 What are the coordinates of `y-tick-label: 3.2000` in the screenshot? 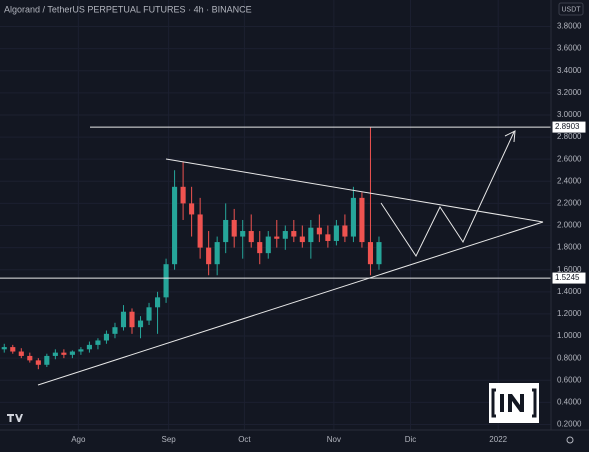 It's located at (569, 92).